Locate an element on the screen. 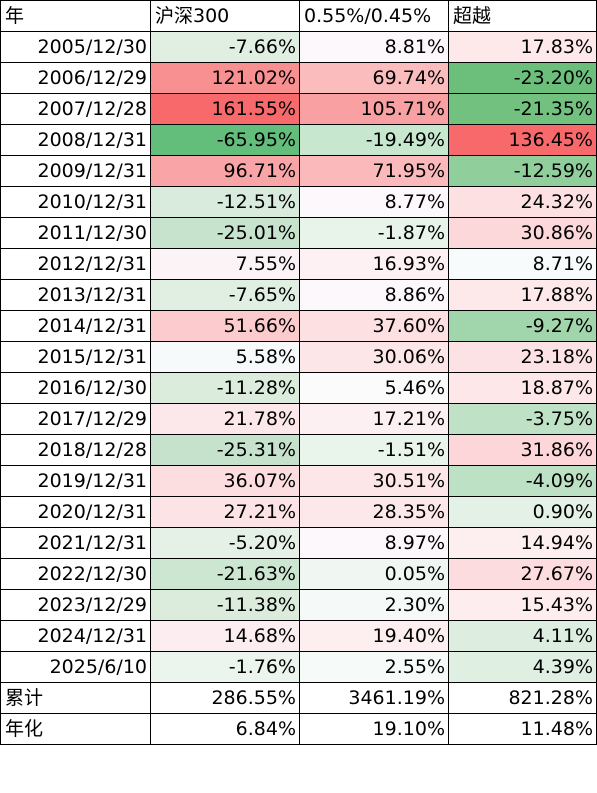 This screenshot has height=793, width=597. header-hs300: 沪深300 is located at coordinates (225, 16).